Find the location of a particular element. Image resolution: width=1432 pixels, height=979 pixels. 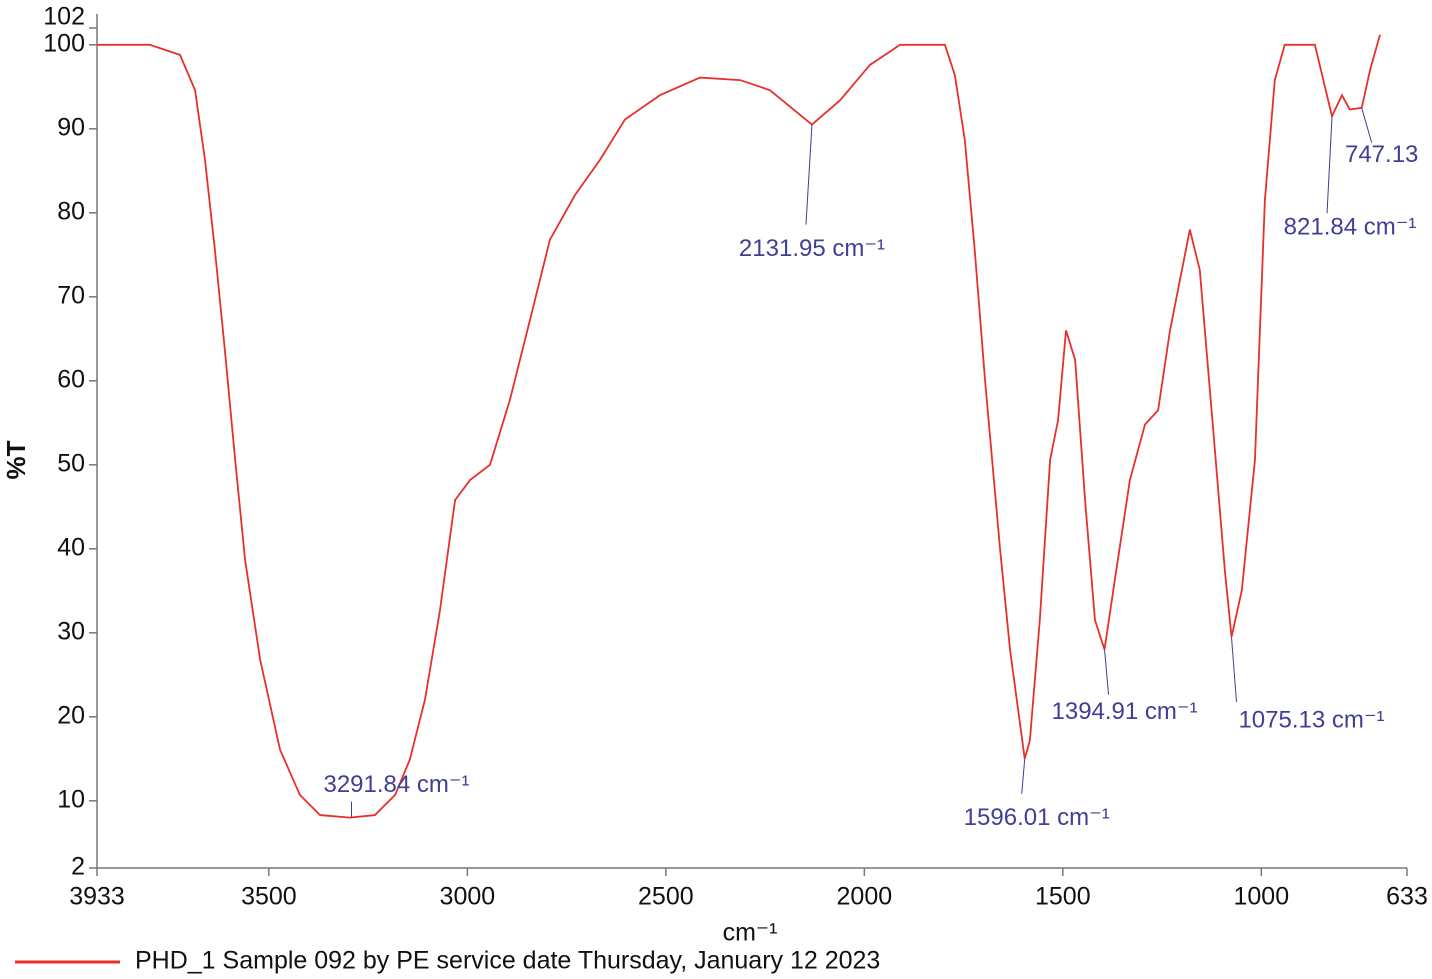

annotation-label: 747.13 is located at coordinates (1381, 154).